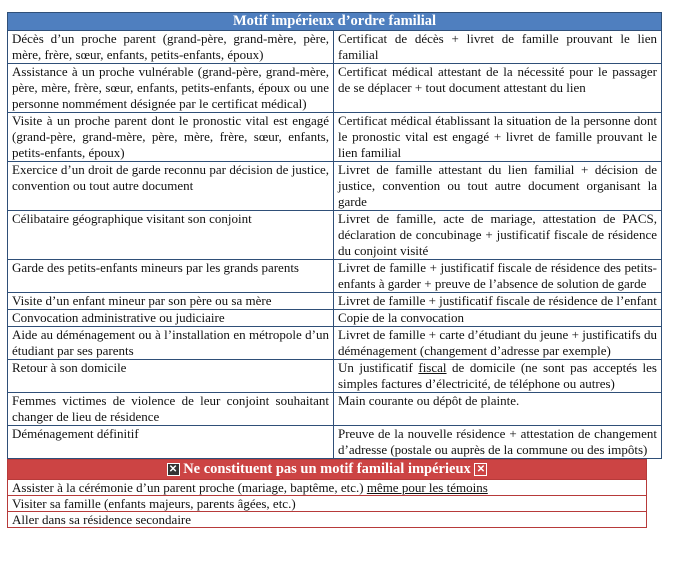 The width and height of the screenshot is (674, 573). Describe the element at coordinates (497, 318) in the screenshot. I see `documents-cell: Copie de la convocation` at that location.